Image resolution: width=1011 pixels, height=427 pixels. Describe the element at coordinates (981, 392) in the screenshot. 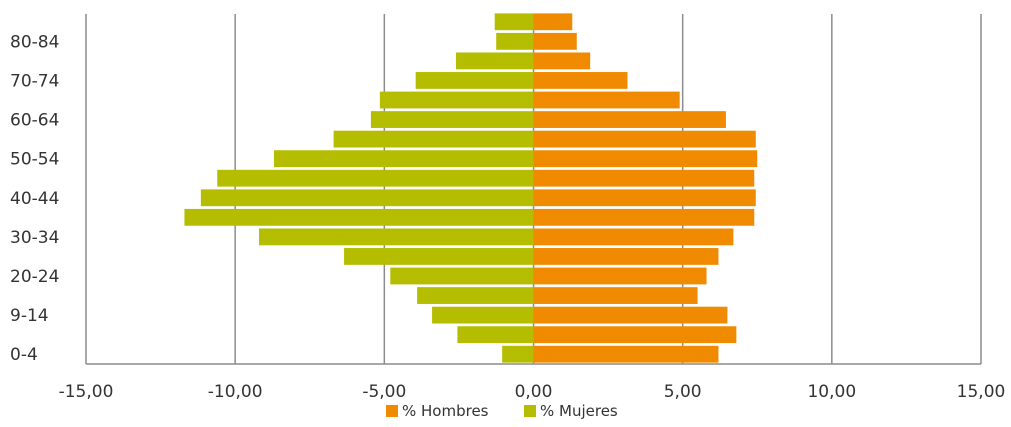

I see `x-tick-label: 15,00` at that location.